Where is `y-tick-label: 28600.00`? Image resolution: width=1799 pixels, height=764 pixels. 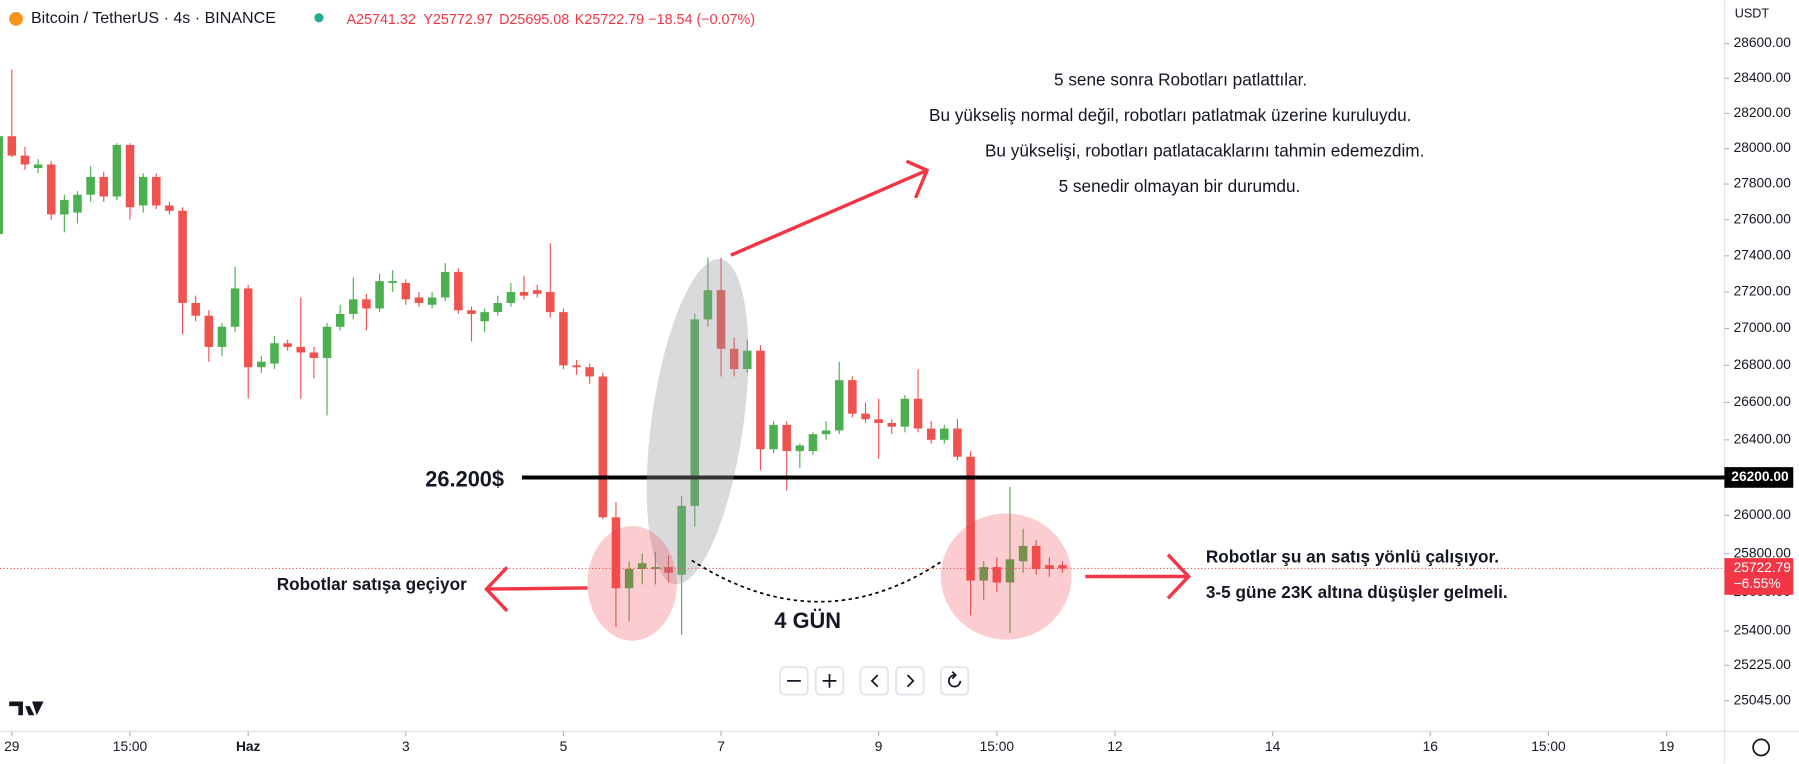 y-tick-label: 28600.00 is located at coordinates (1763, 42).